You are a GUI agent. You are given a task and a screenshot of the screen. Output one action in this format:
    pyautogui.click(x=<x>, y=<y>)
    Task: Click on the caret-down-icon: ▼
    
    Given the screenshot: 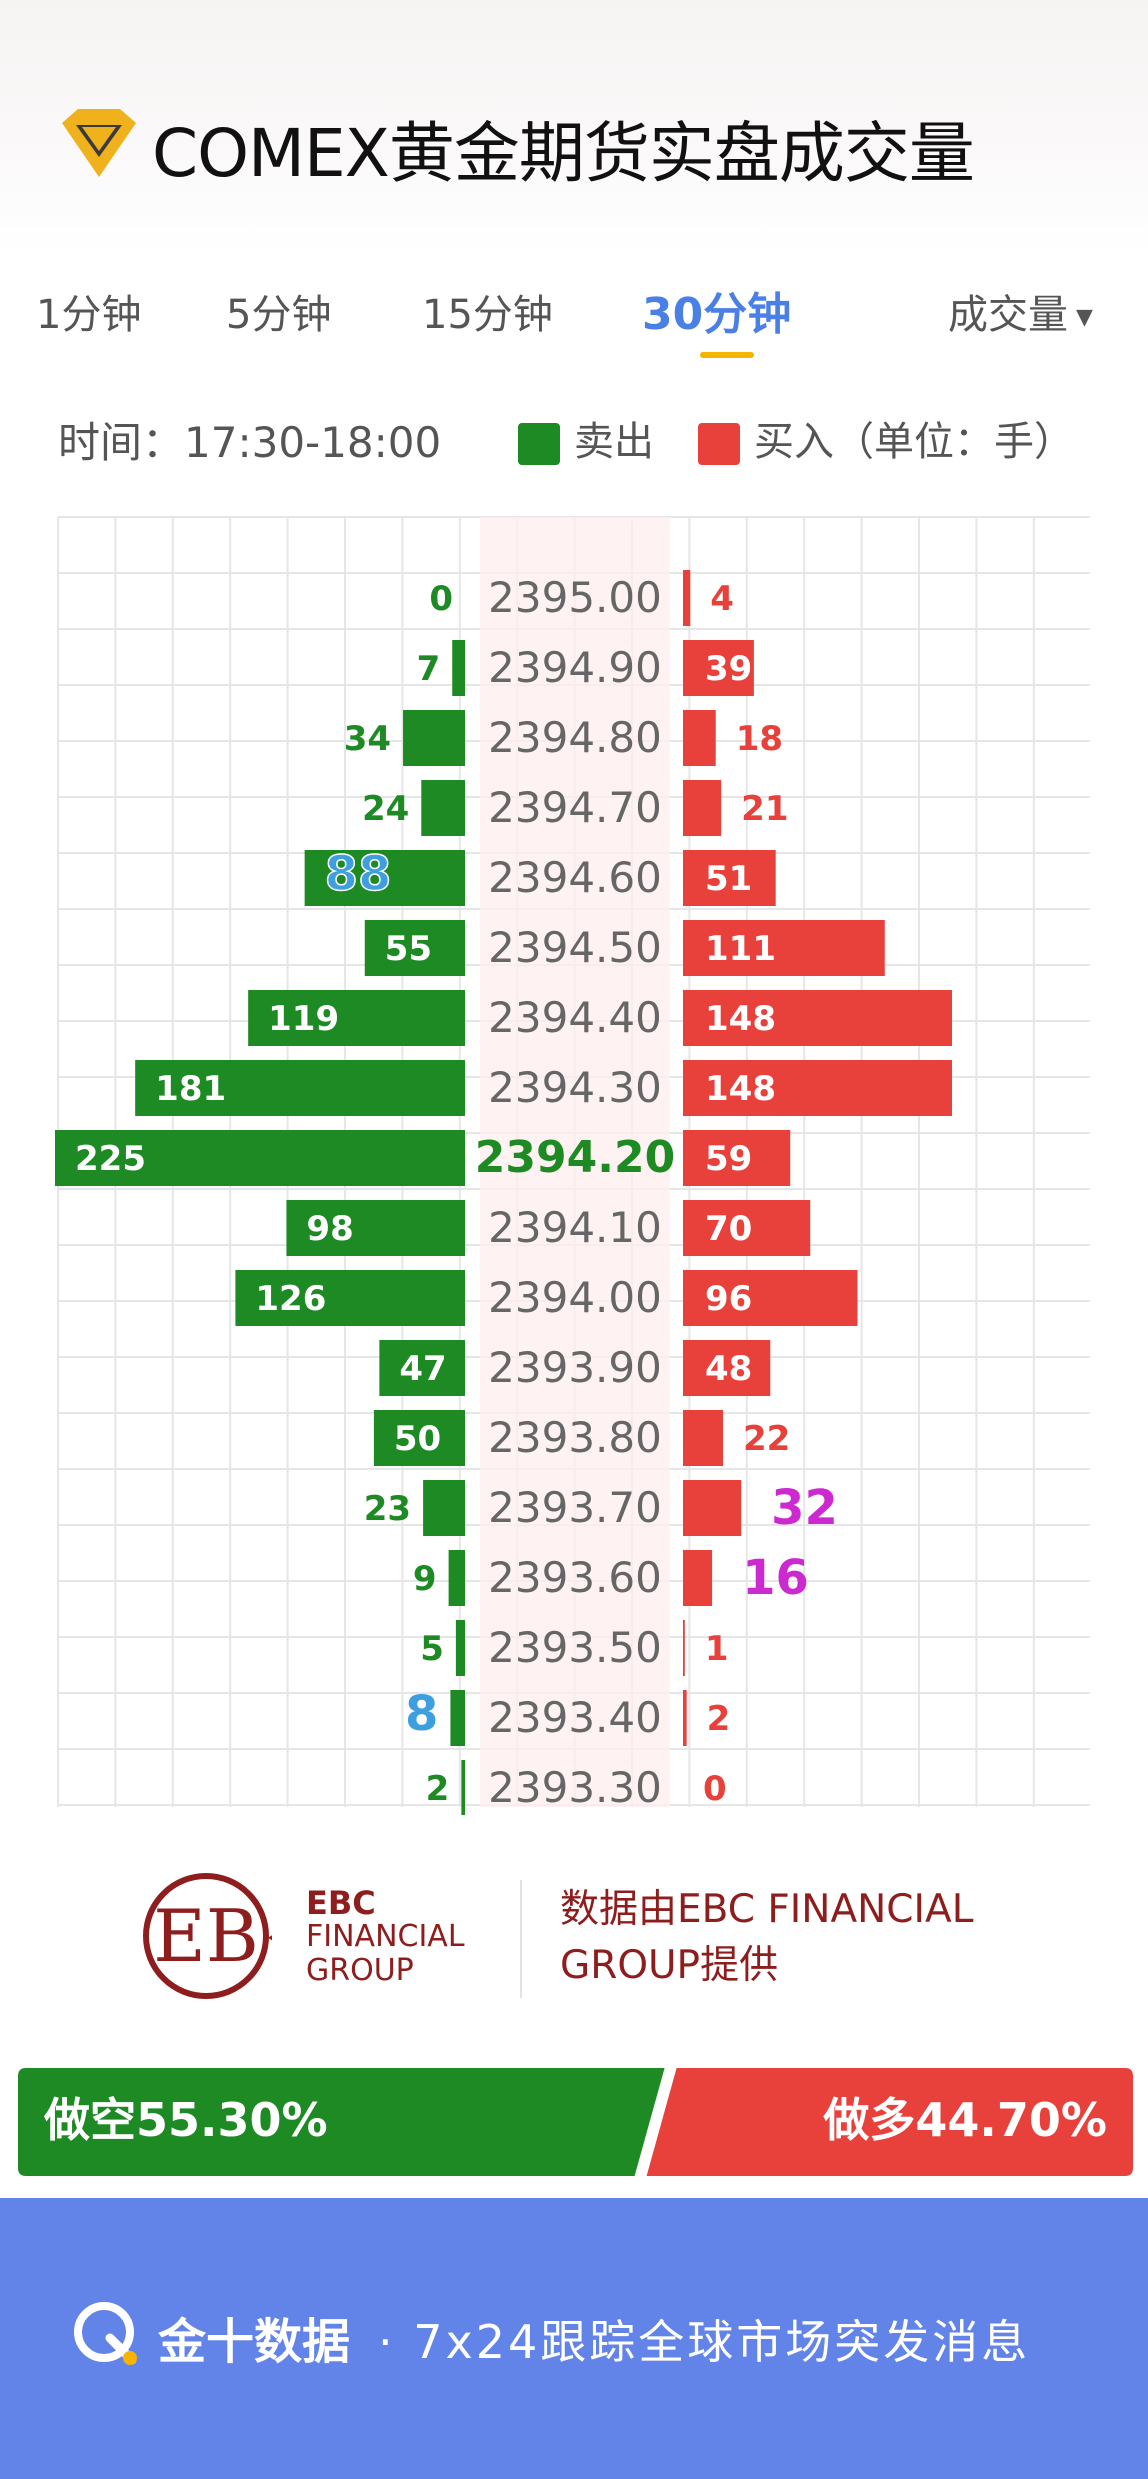 What is the action you would take?
    pyautogui.click(x=1084, y=317)
    